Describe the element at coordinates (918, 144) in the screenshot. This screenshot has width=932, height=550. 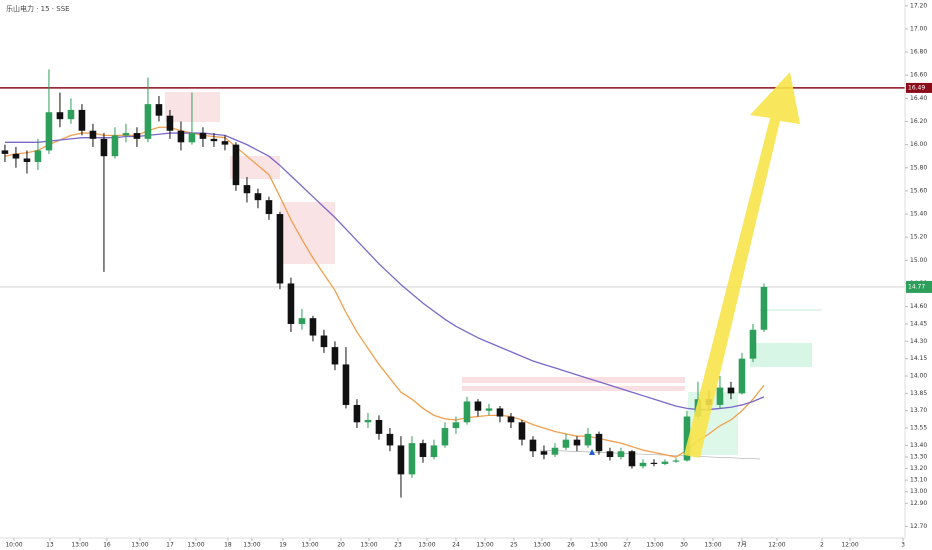
I see `y-tick-label: 16.00` at that location.